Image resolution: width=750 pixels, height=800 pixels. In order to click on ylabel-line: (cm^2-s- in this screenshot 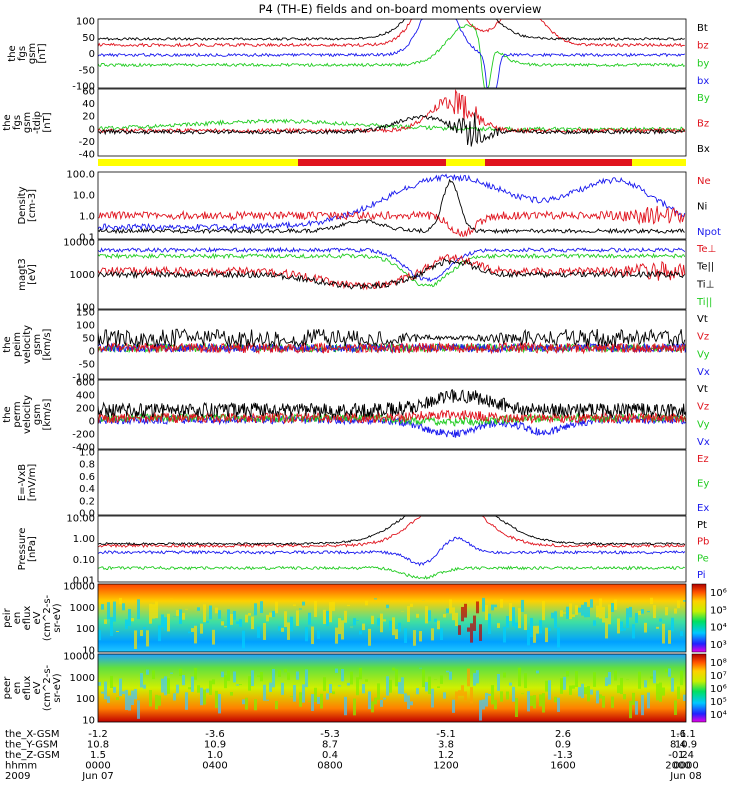, I will do `click(47, 687)`.